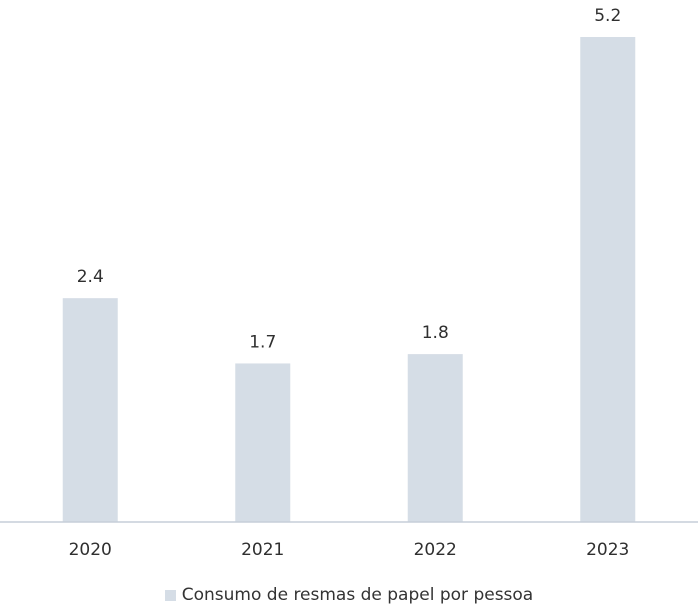  Describe the element at coordinates (607, 550) in the screenshot. I see `x-tick-label-2023: 2023` at that location.